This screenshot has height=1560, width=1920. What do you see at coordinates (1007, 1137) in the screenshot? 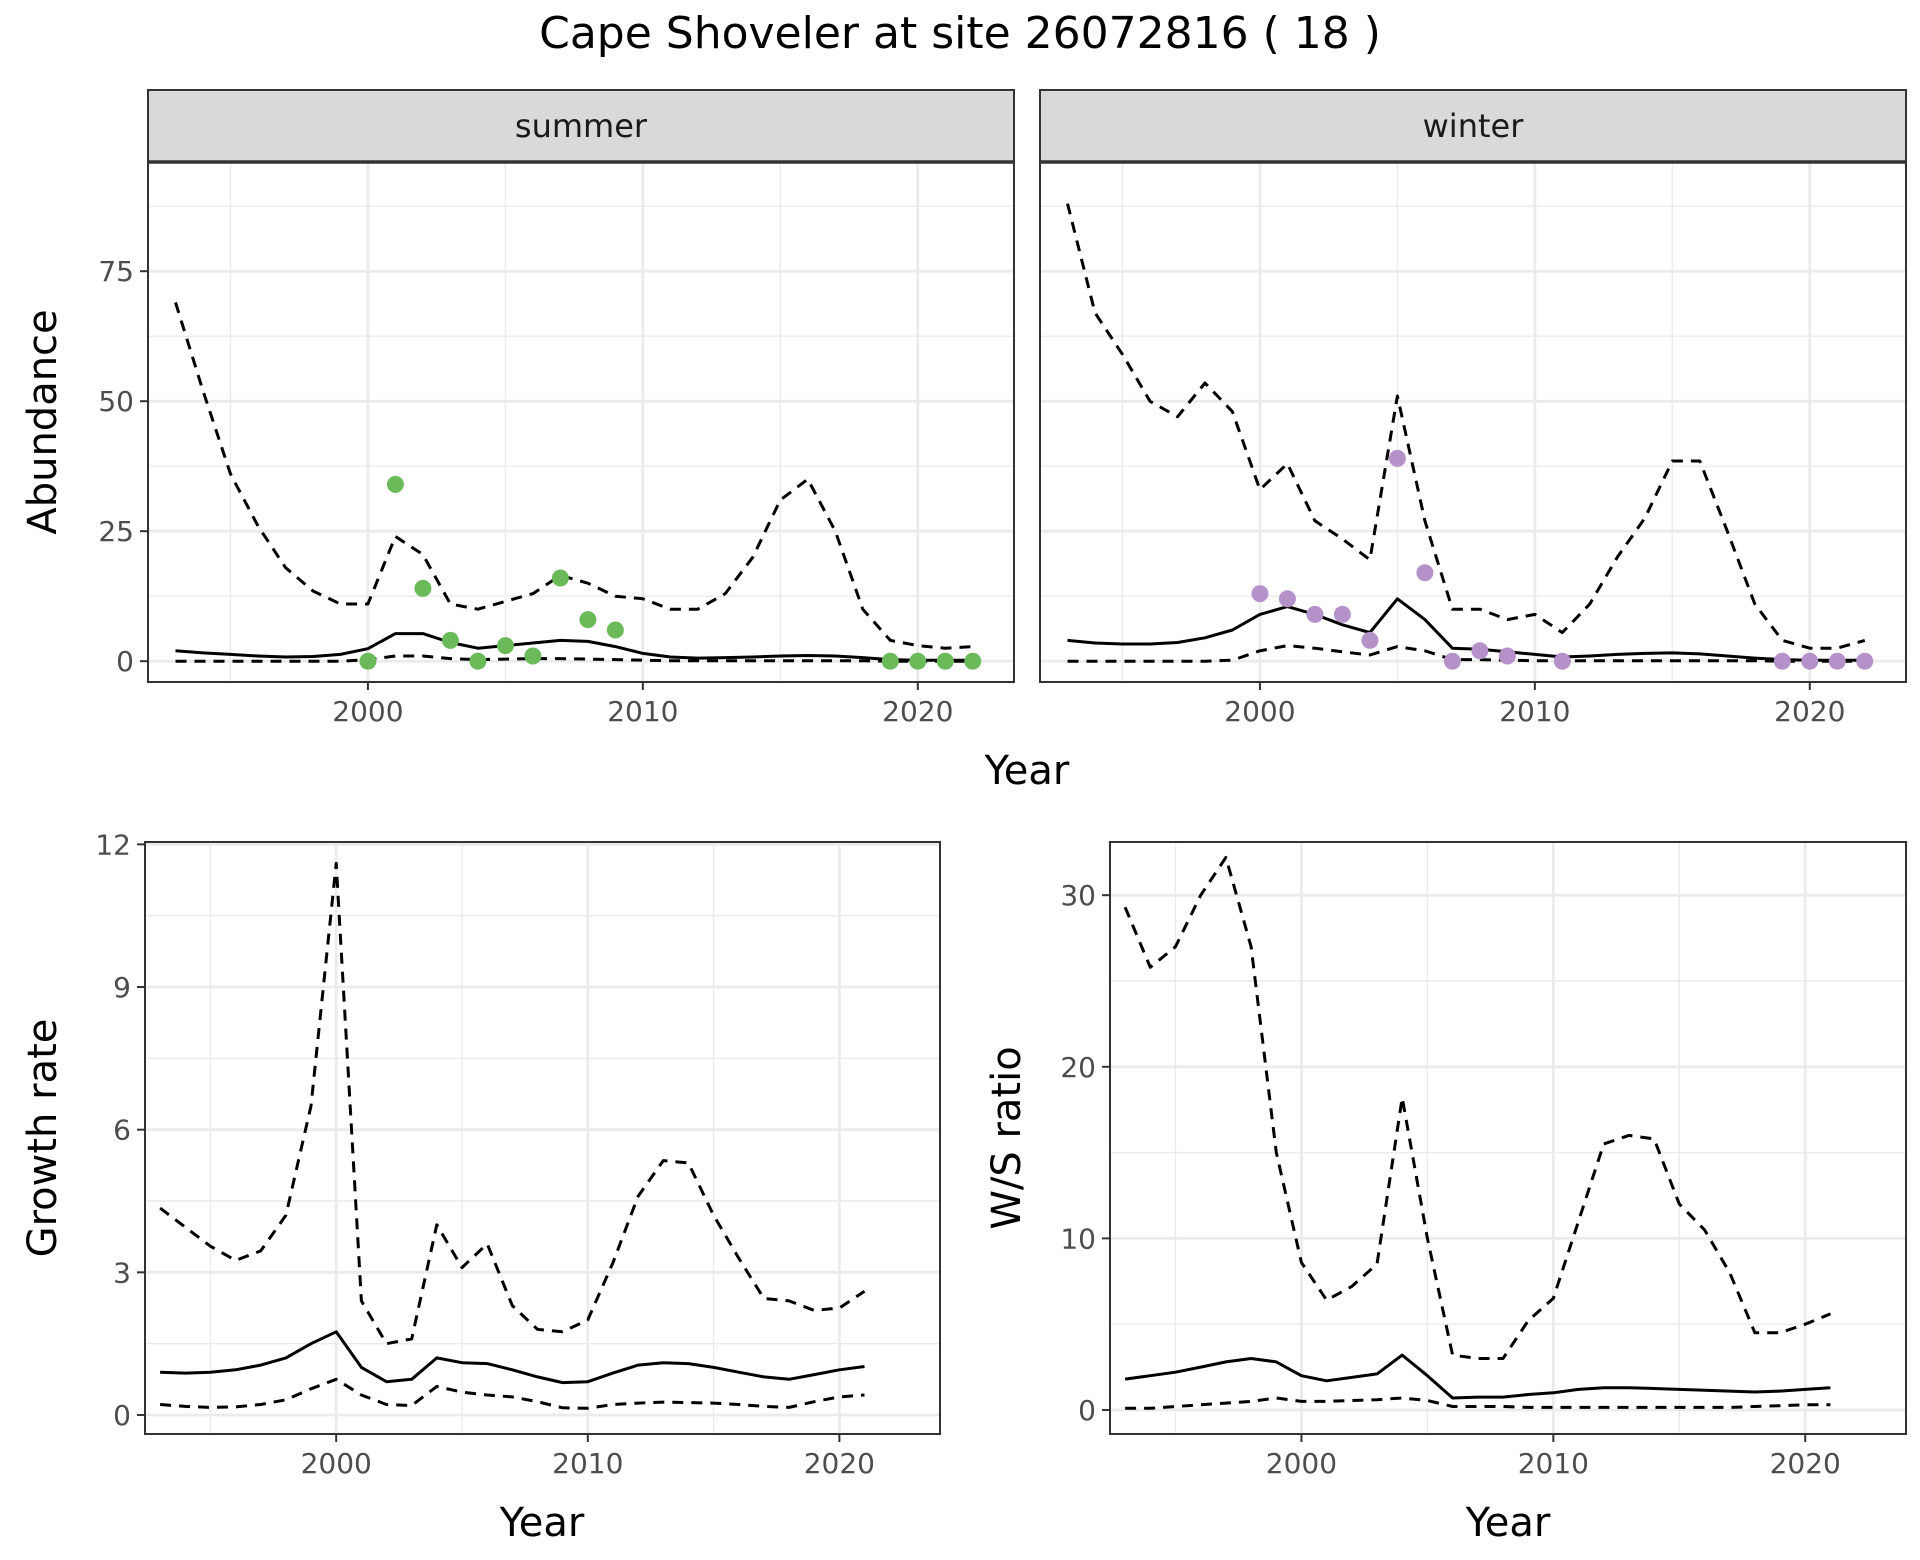
I see `y-axis-title: W/S ratio` at bounding box center [1007, 1137].